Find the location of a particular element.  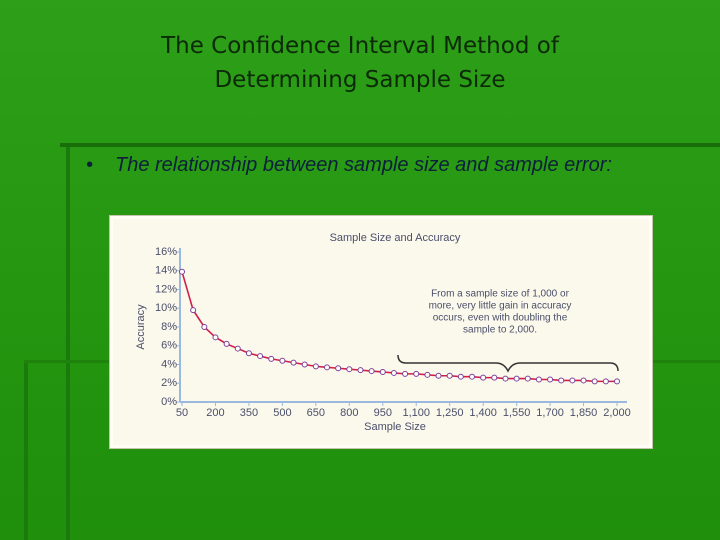

x-tick-label: 350 is located at coordinates (249, 413).